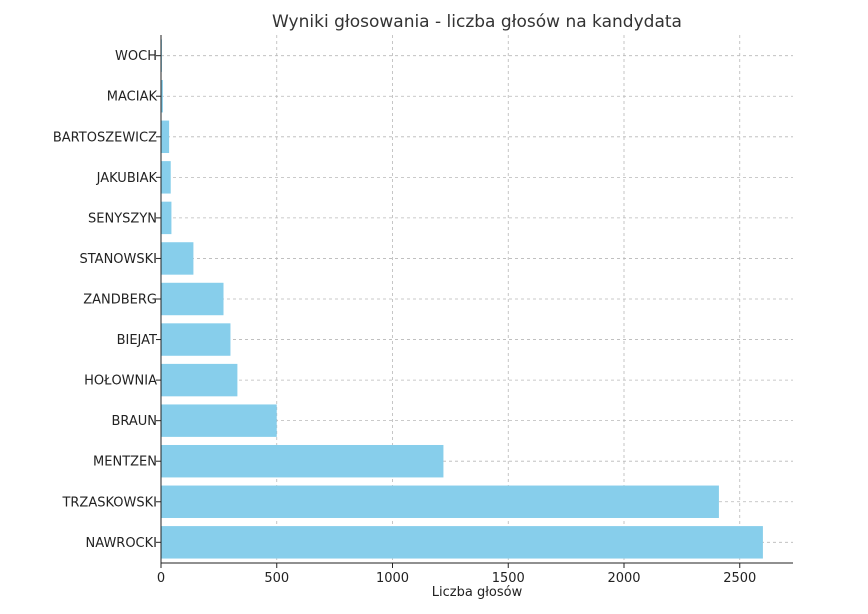  Describe the element at coordinates (136, 56) in the screenshot. I see `category-label: WOCH` at that location.